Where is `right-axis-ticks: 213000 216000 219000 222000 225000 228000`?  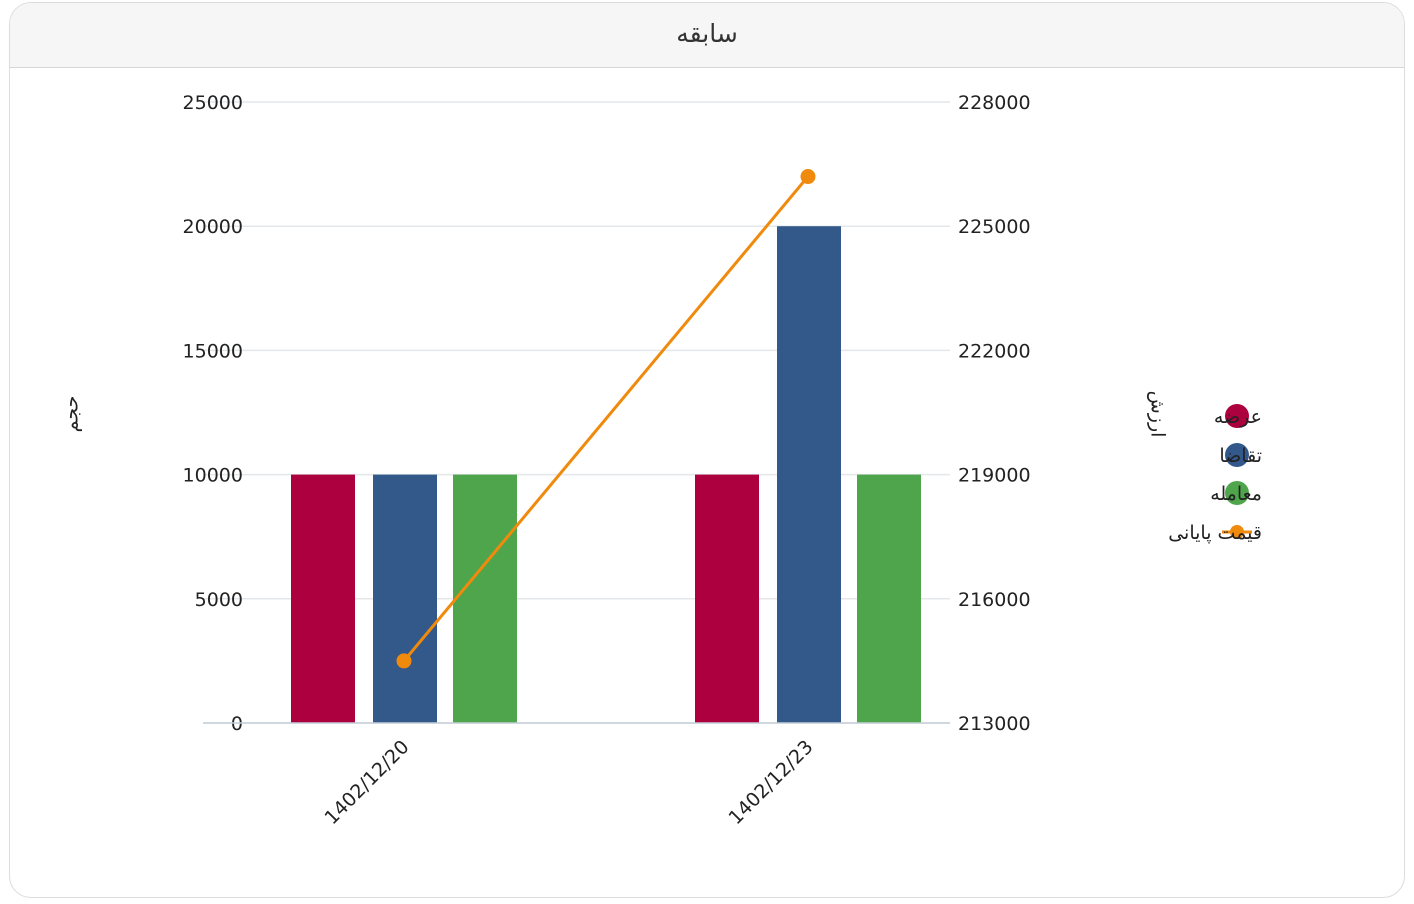
right-axis-ticks: 213000 216000 219000 222000 225000 228000 is located at coordinates (994, 413).